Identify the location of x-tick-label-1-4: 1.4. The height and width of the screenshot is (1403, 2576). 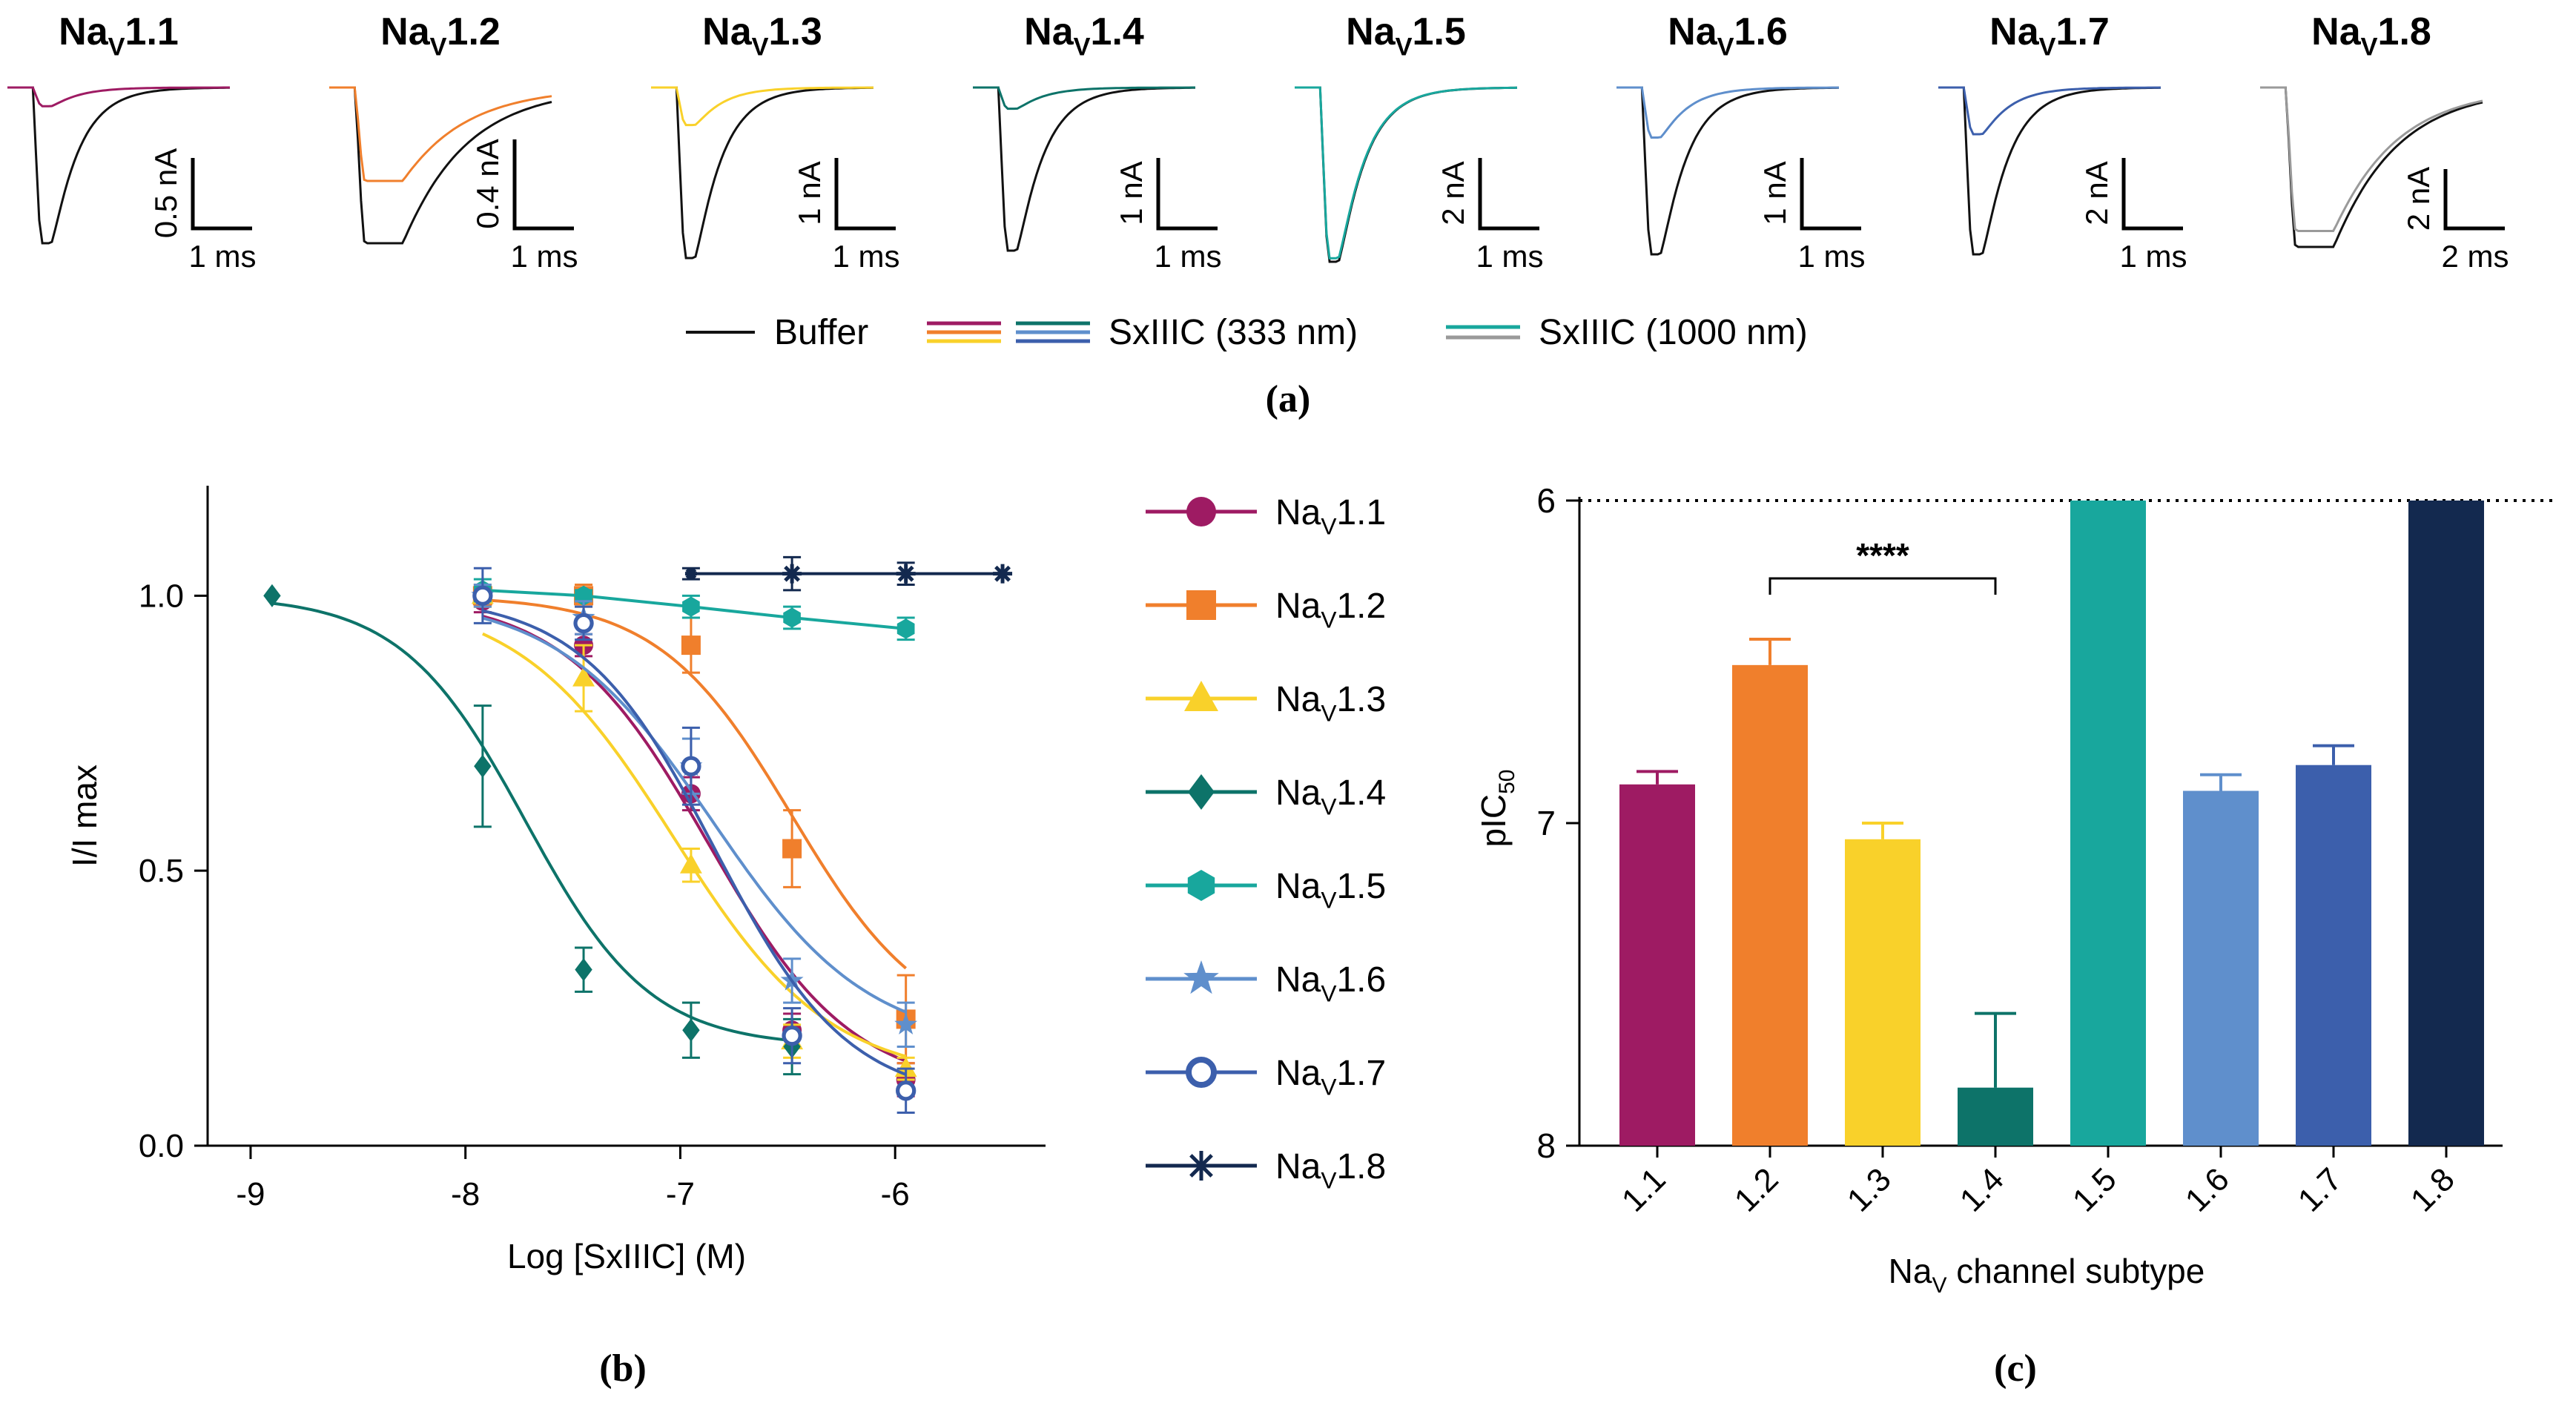
(1982, 1190).